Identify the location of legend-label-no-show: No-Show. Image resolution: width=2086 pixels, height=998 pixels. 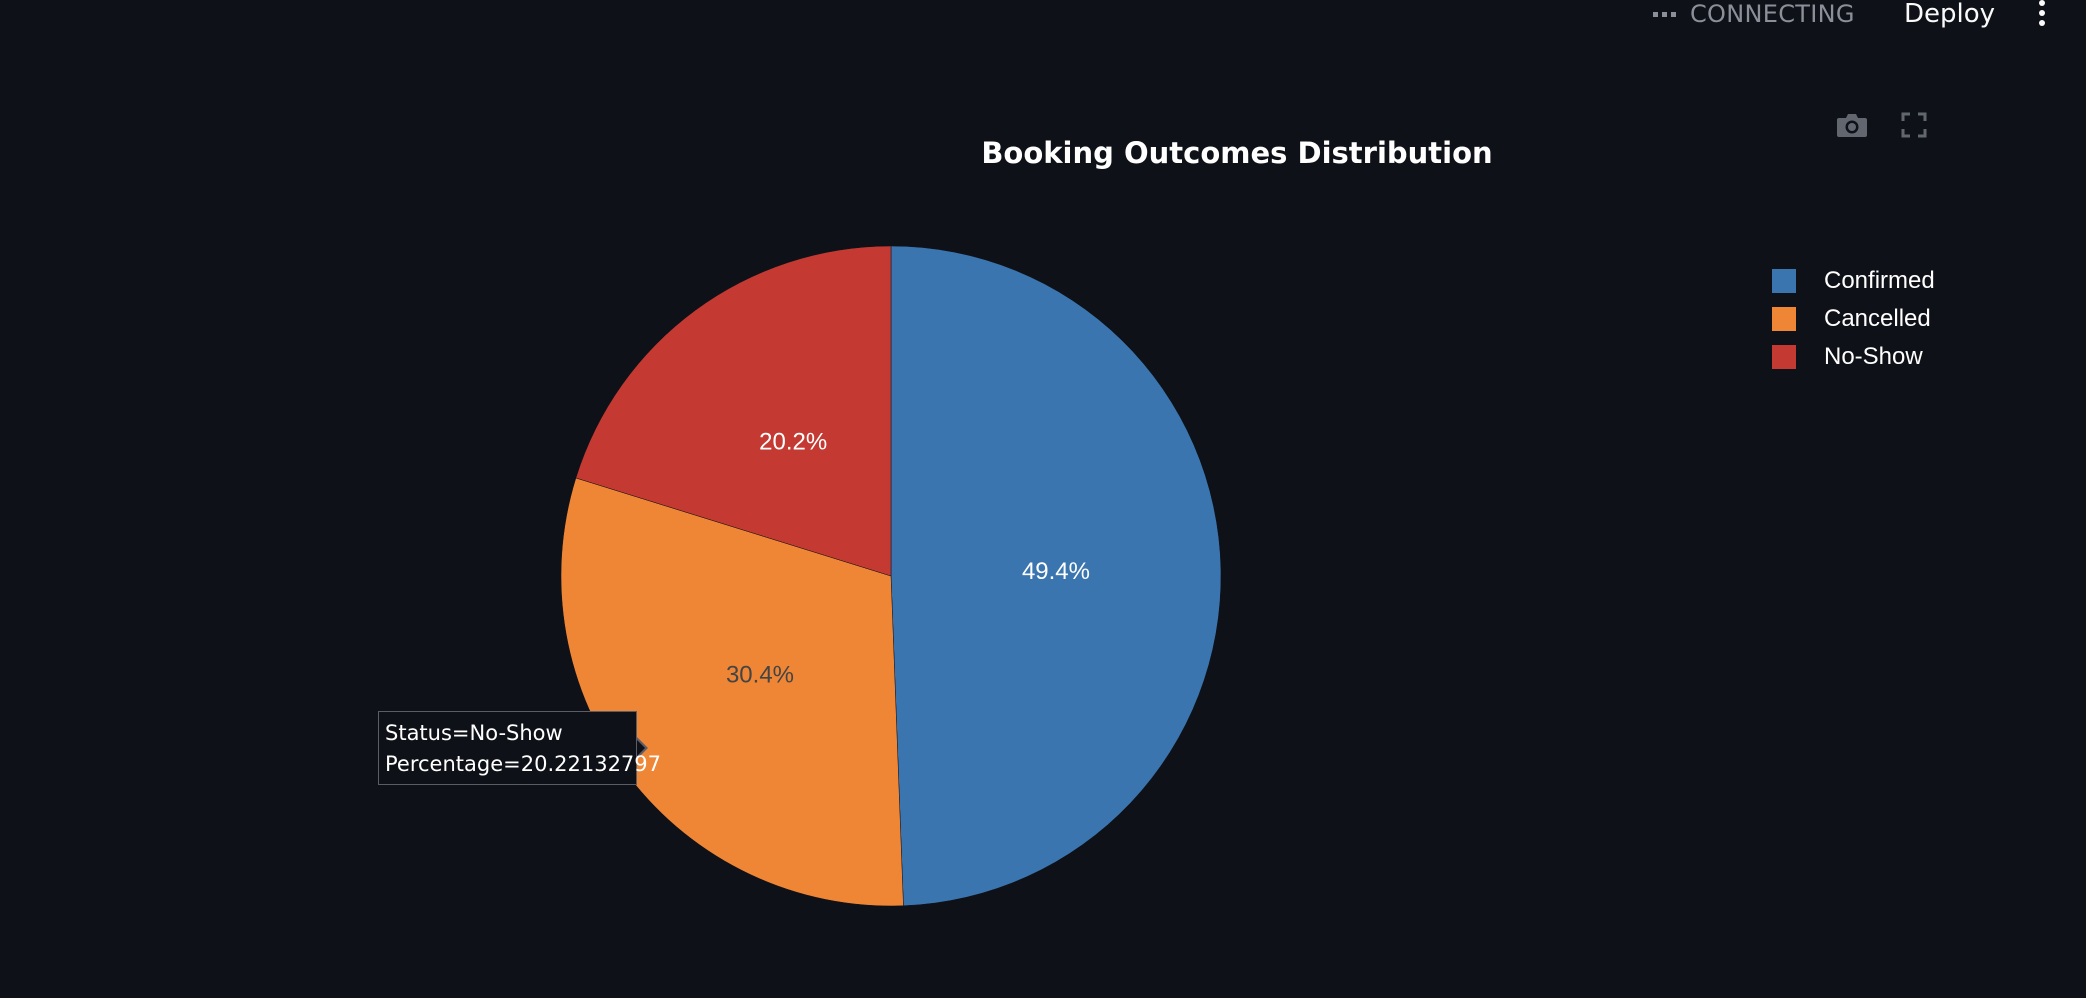
(1873, 356).